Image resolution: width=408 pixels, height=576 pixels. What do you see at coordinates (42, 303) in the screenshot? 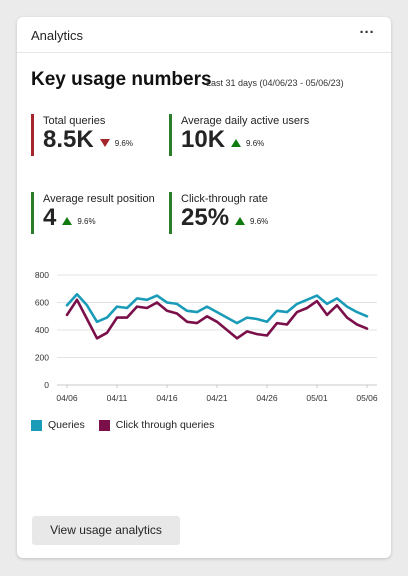
I see `y-tick-label: 600` at bounding box center [42, 303].